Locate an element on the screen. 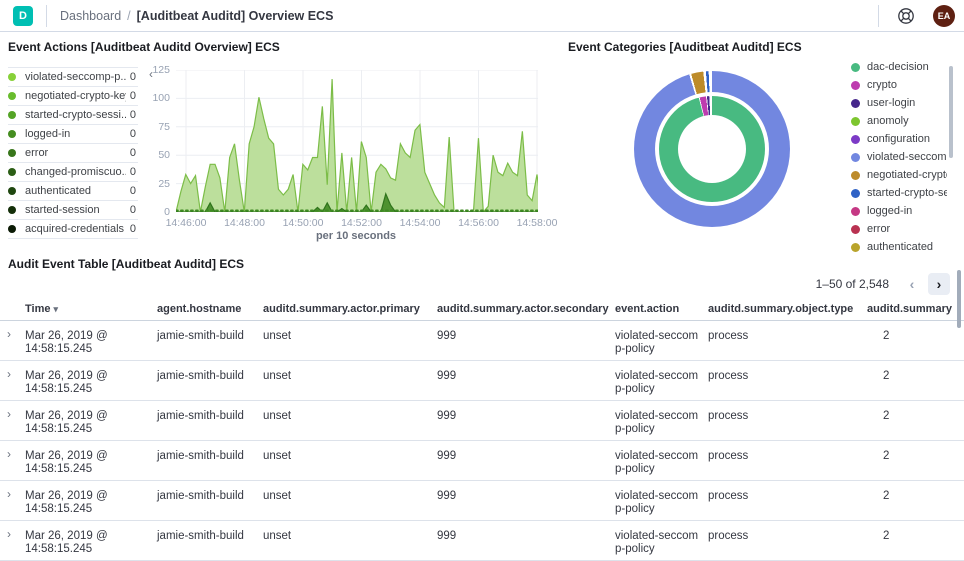 This screenshot has width=964, height=561. legend-item: violated-seccomp-p... 0 is located at coordinates (73, 77).